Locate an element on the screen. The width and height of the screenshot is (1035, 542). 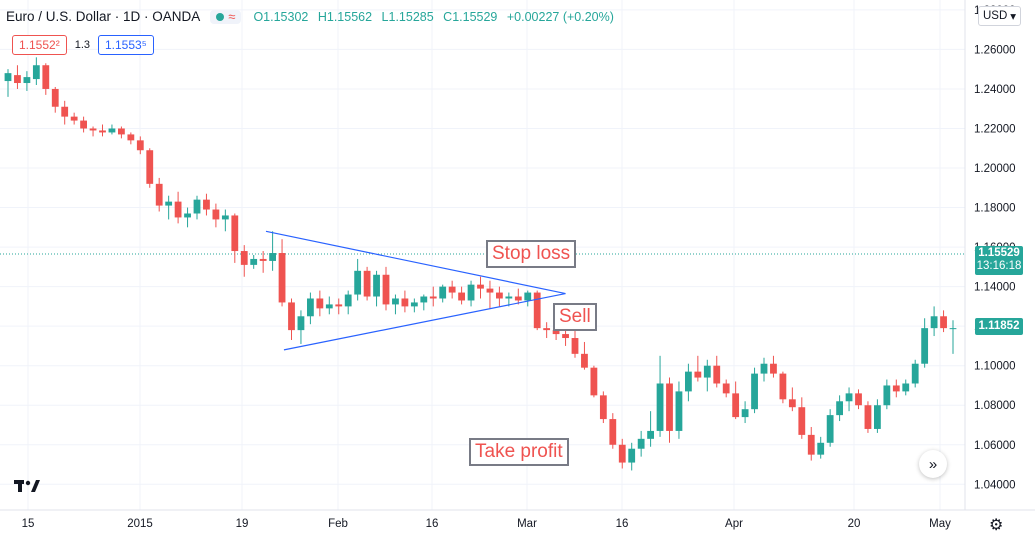
currency-select: USD ▾ is located at coordinates (1000, 16).